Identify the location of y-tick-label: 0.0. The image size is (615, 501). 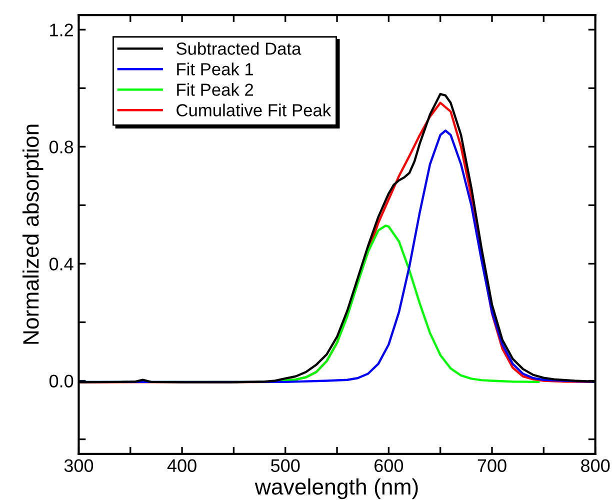
(61, 381).